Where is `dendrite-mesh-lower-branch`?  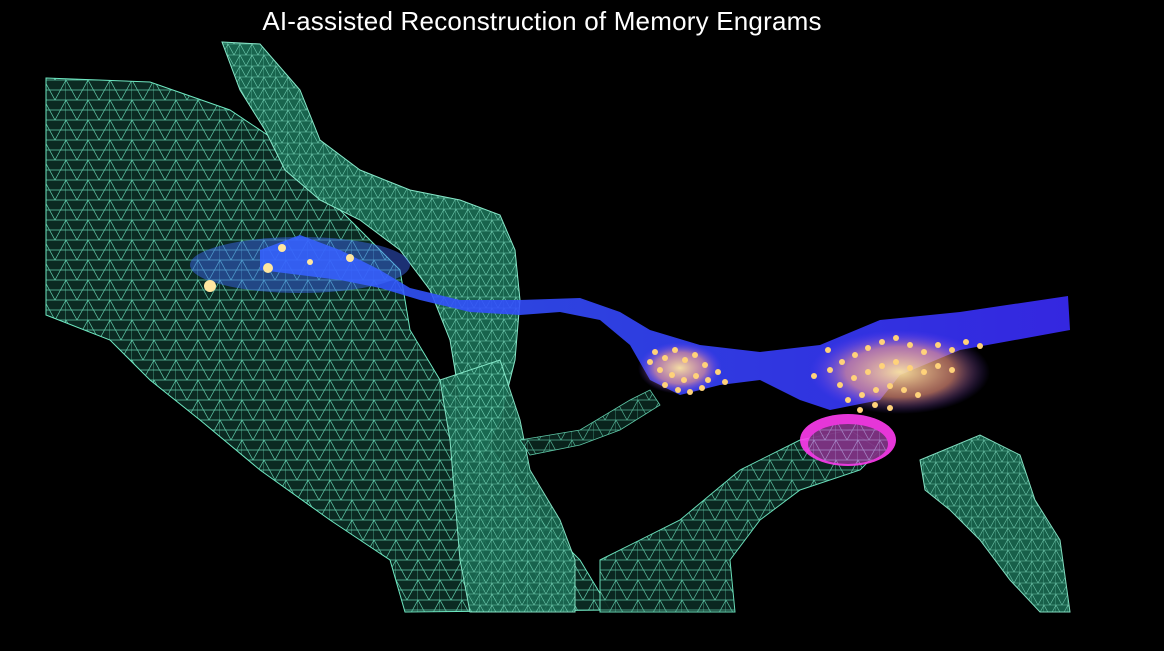 dendrite-mesh-lower-branch is located at coordinates (740, 521).